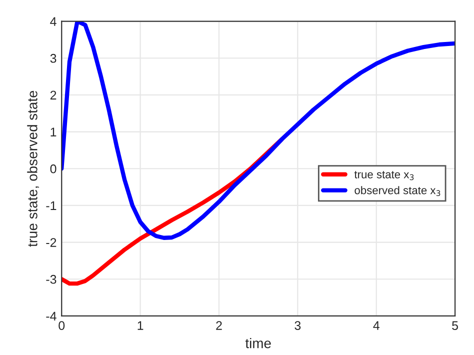 The width and height of the screenshot is (474, 355). I want to click on y-tick-label: 0, so click(53, 169).